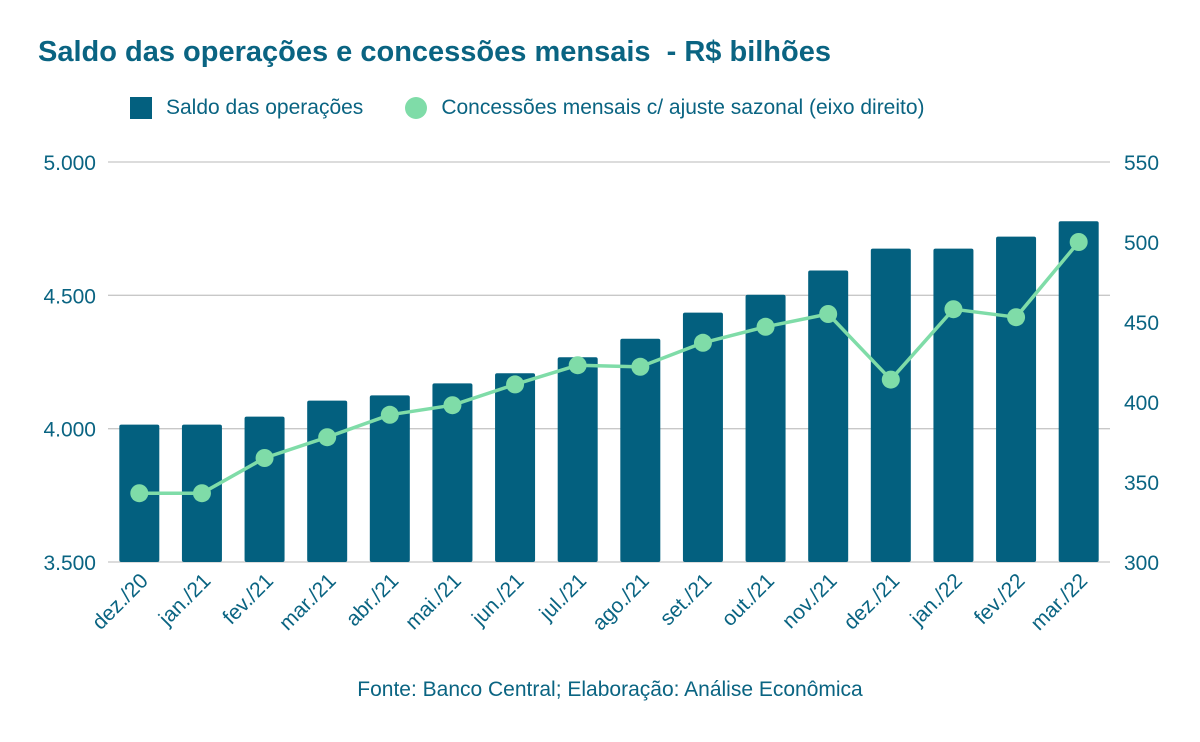  Describe the element at coordinates (416, 108) in the screenshot. I see `legend-dot-swatch` at that location.